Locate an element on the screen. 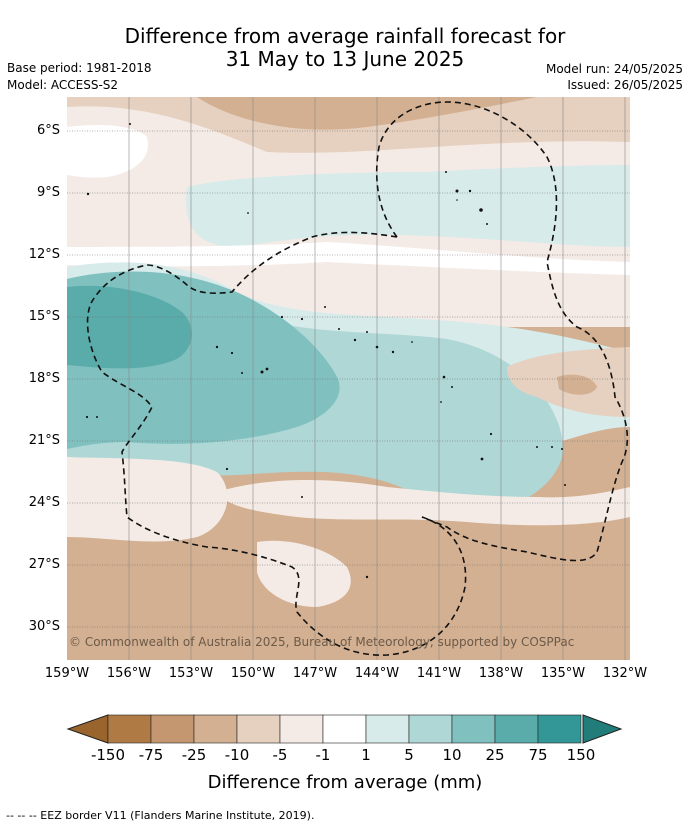 The image size is (690, 827). lat-label: 12°S is located at coordinates (44, 254).